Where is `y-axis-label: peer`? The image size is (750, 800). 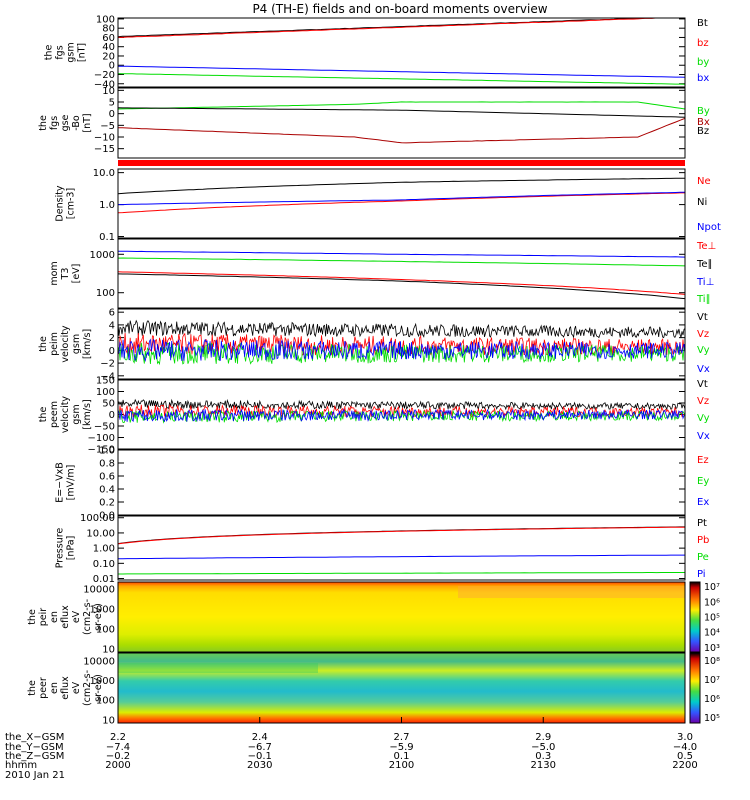
y-axis-label: peer is located at coordinates (43, 688).